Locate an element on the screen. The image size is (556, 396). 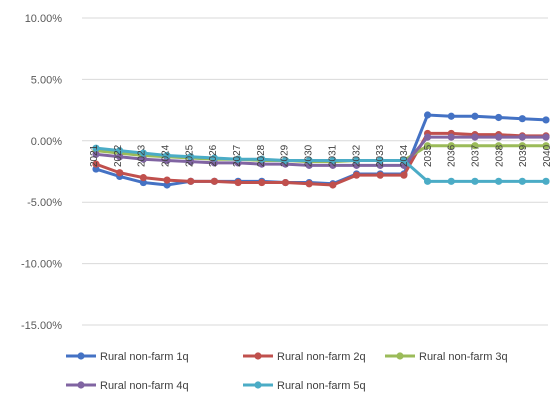
y-tick-label: -10.00% is located at coordinates (41, 265).